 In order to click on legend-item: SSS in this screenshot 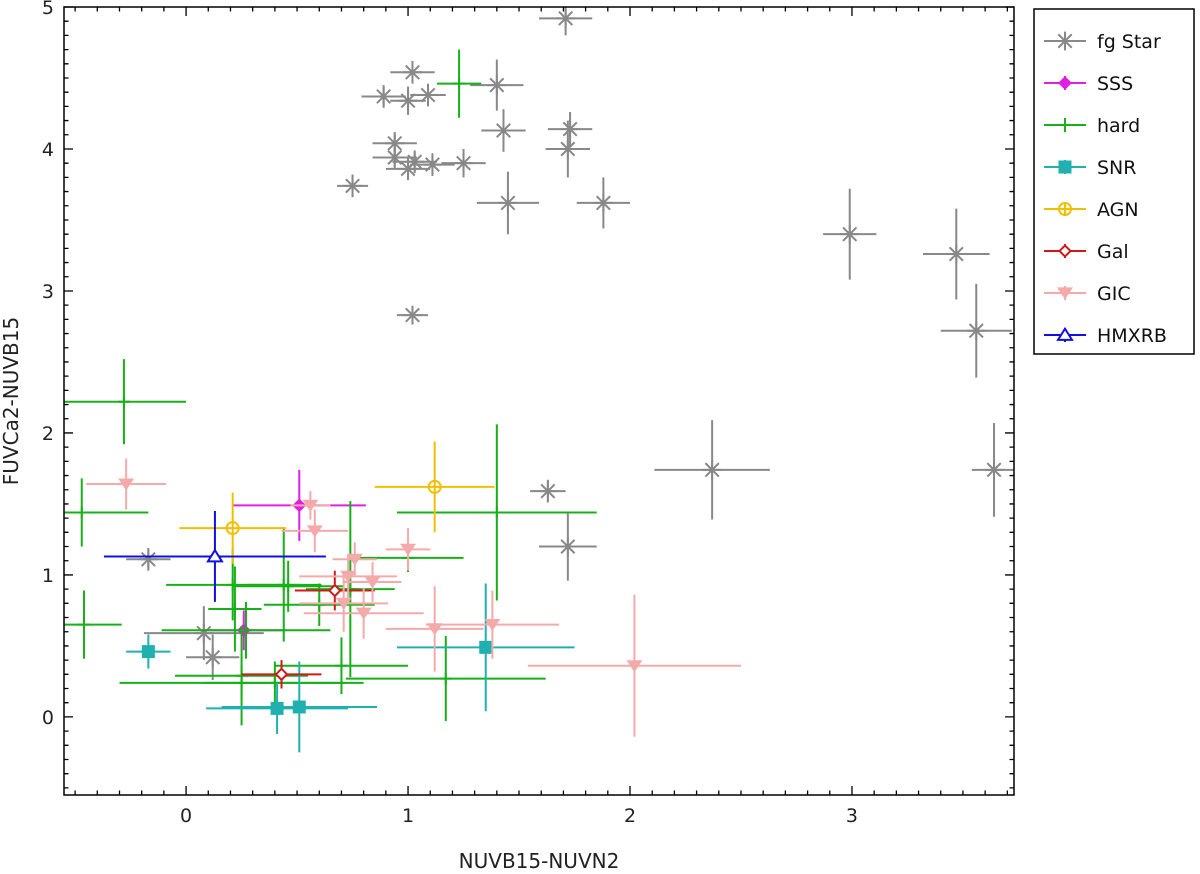, I will do `click(1088, 84)`.